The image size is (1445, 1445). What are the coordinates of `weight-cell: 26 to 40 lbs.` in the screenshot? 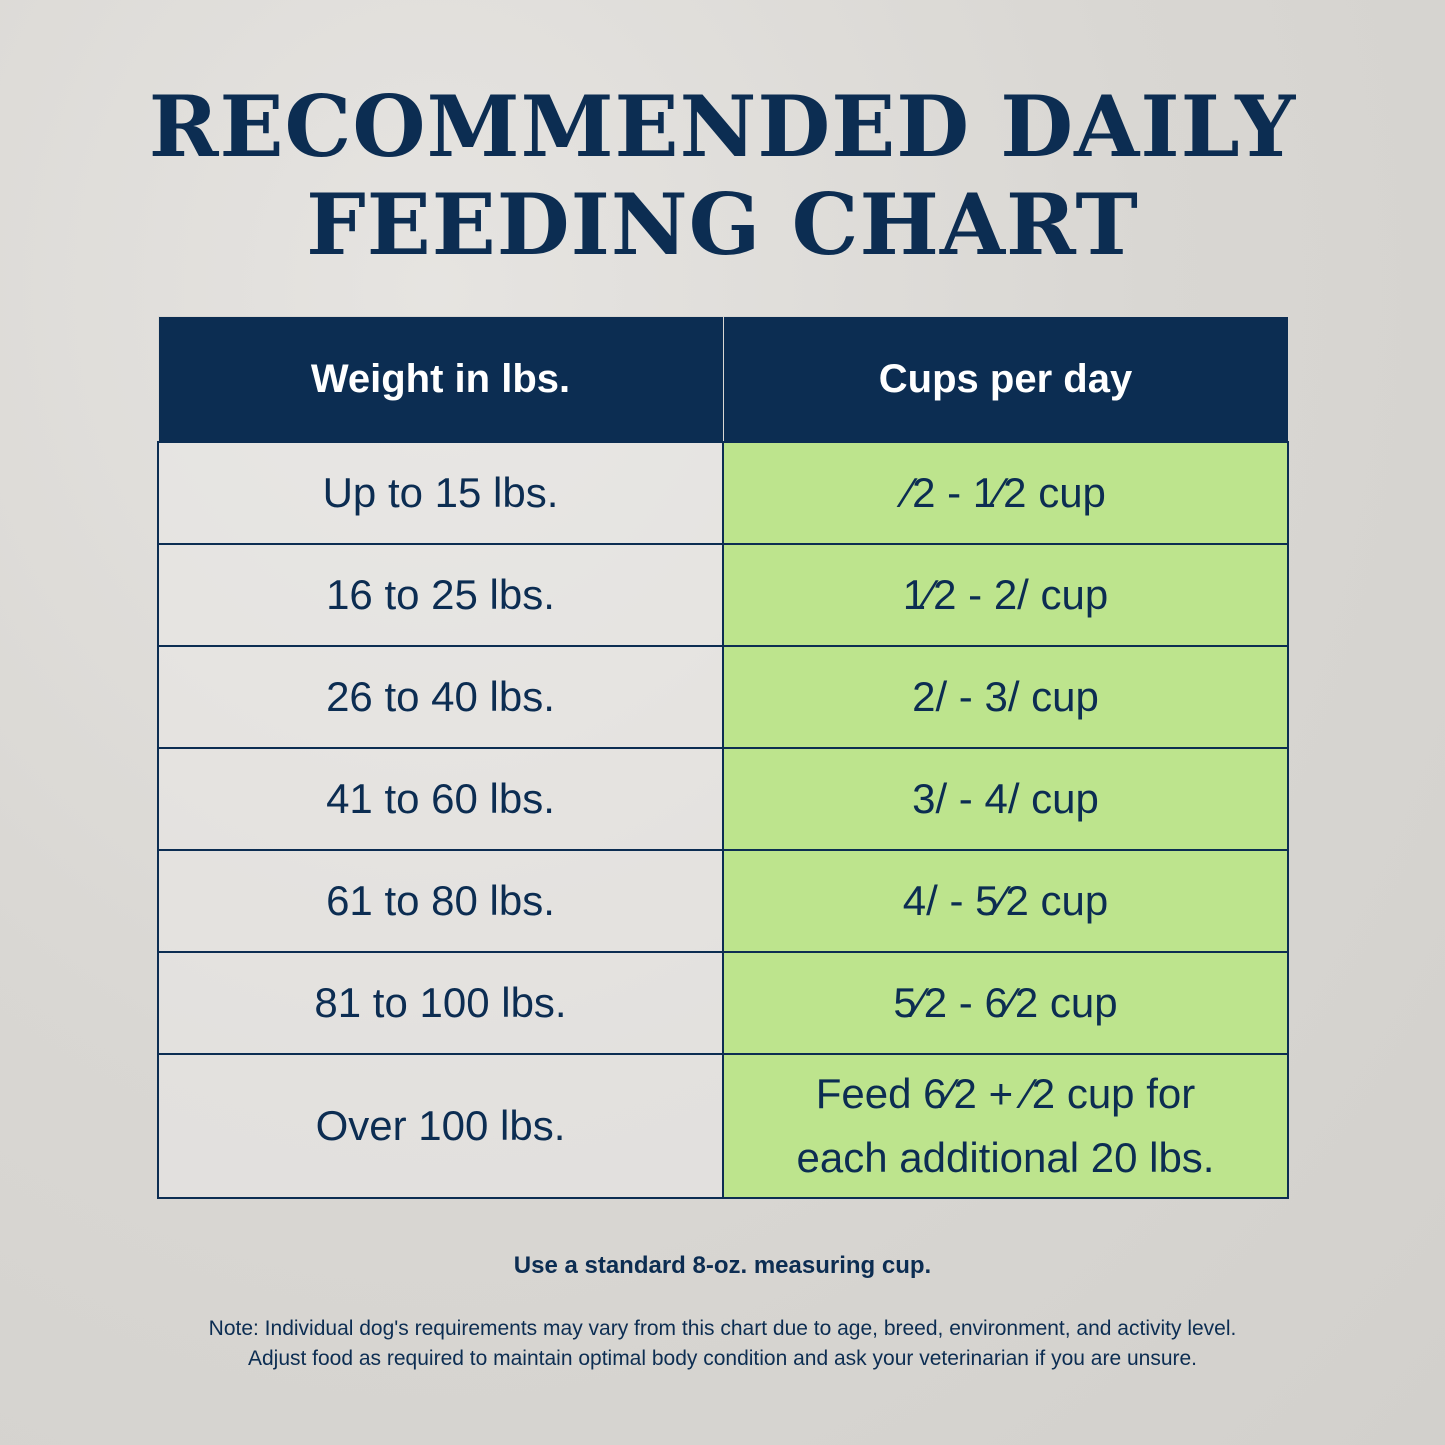 It's located at (440, 697).